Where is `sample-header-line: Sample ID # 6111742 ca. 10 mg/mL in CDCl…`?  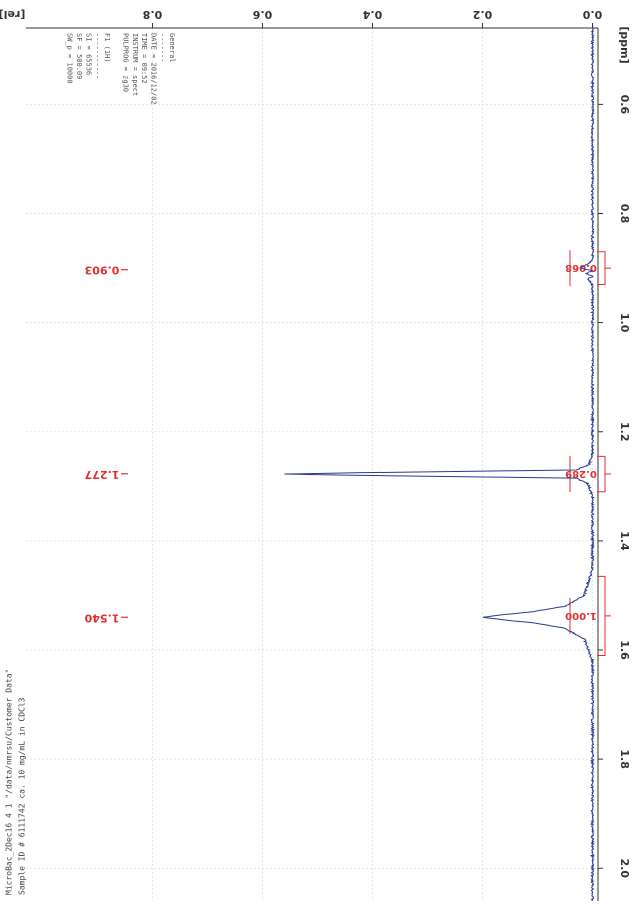 sample-header-line: Sample ID # 6111742 ca. 10 mg/mL in CDCl… is located at coordinates (22, 796).